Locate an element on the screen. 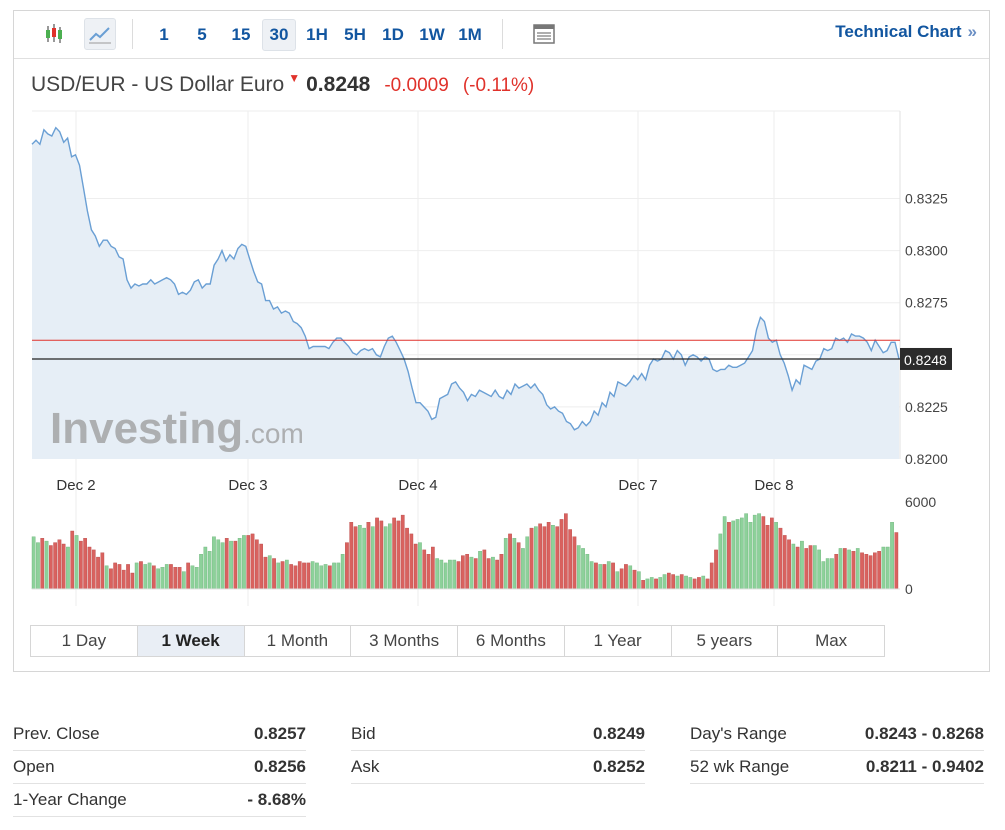 This screenshot has height=830, width=1005. range-1-year: 1 Year is located at coordinates (618, 641).